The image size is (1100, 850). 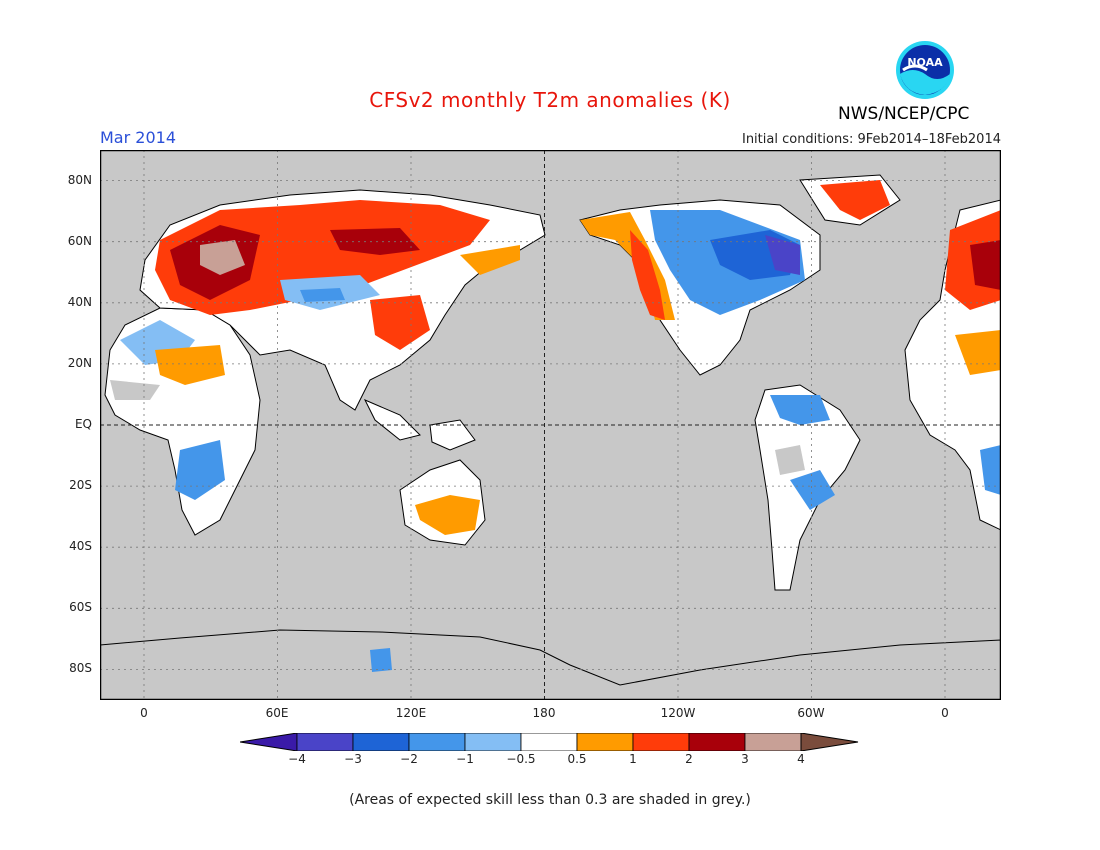 I want to click on colorbar-label: −1, so click(x=465, y=759).